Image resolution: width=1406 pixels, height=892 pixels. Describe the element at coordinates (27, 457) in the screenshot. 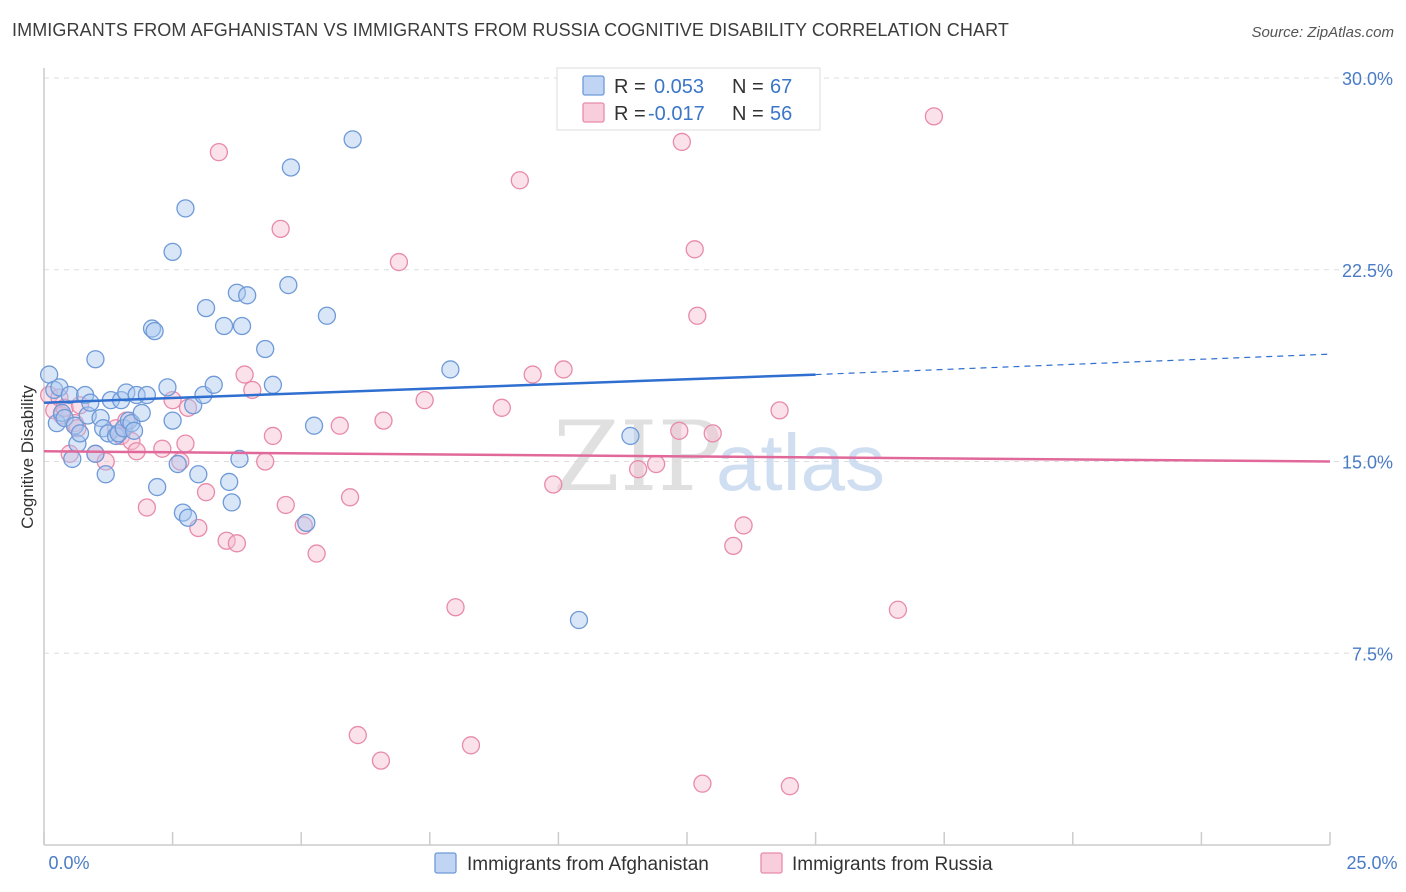

I see `y-axis-title: Cognitive Disability` at that location.